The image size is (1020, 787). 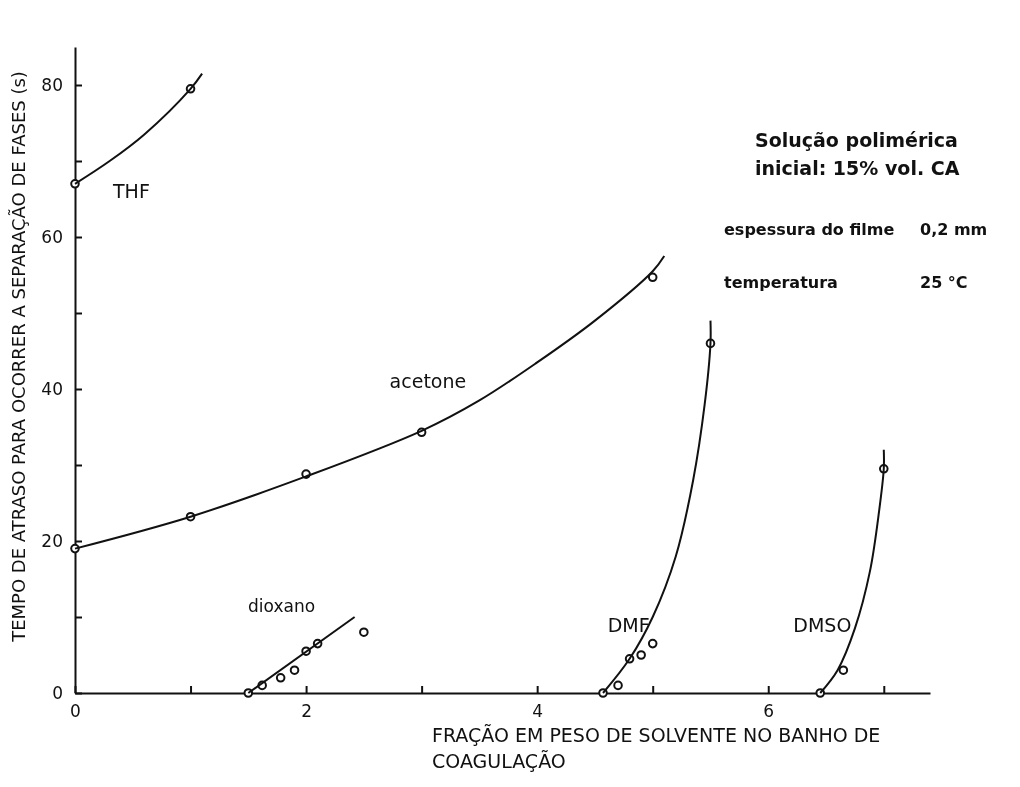 What do you see at coordinates (52, 236) in the screenshot?
I see `y-tick-label: 60` at bounding box center [52, 236].